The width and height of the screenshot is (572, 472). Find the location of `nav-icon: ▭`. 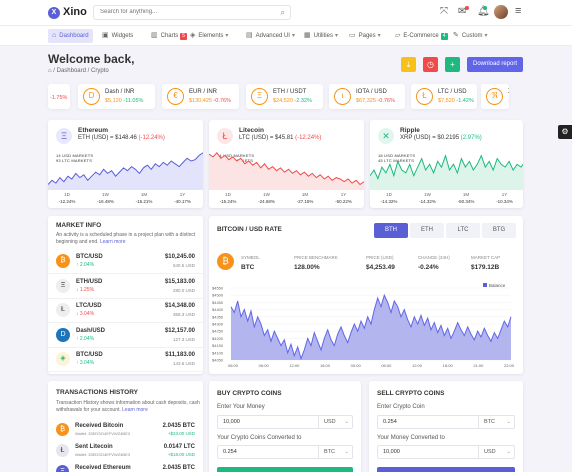

nav-icon: ▭ is located at coordinates (352, 35).